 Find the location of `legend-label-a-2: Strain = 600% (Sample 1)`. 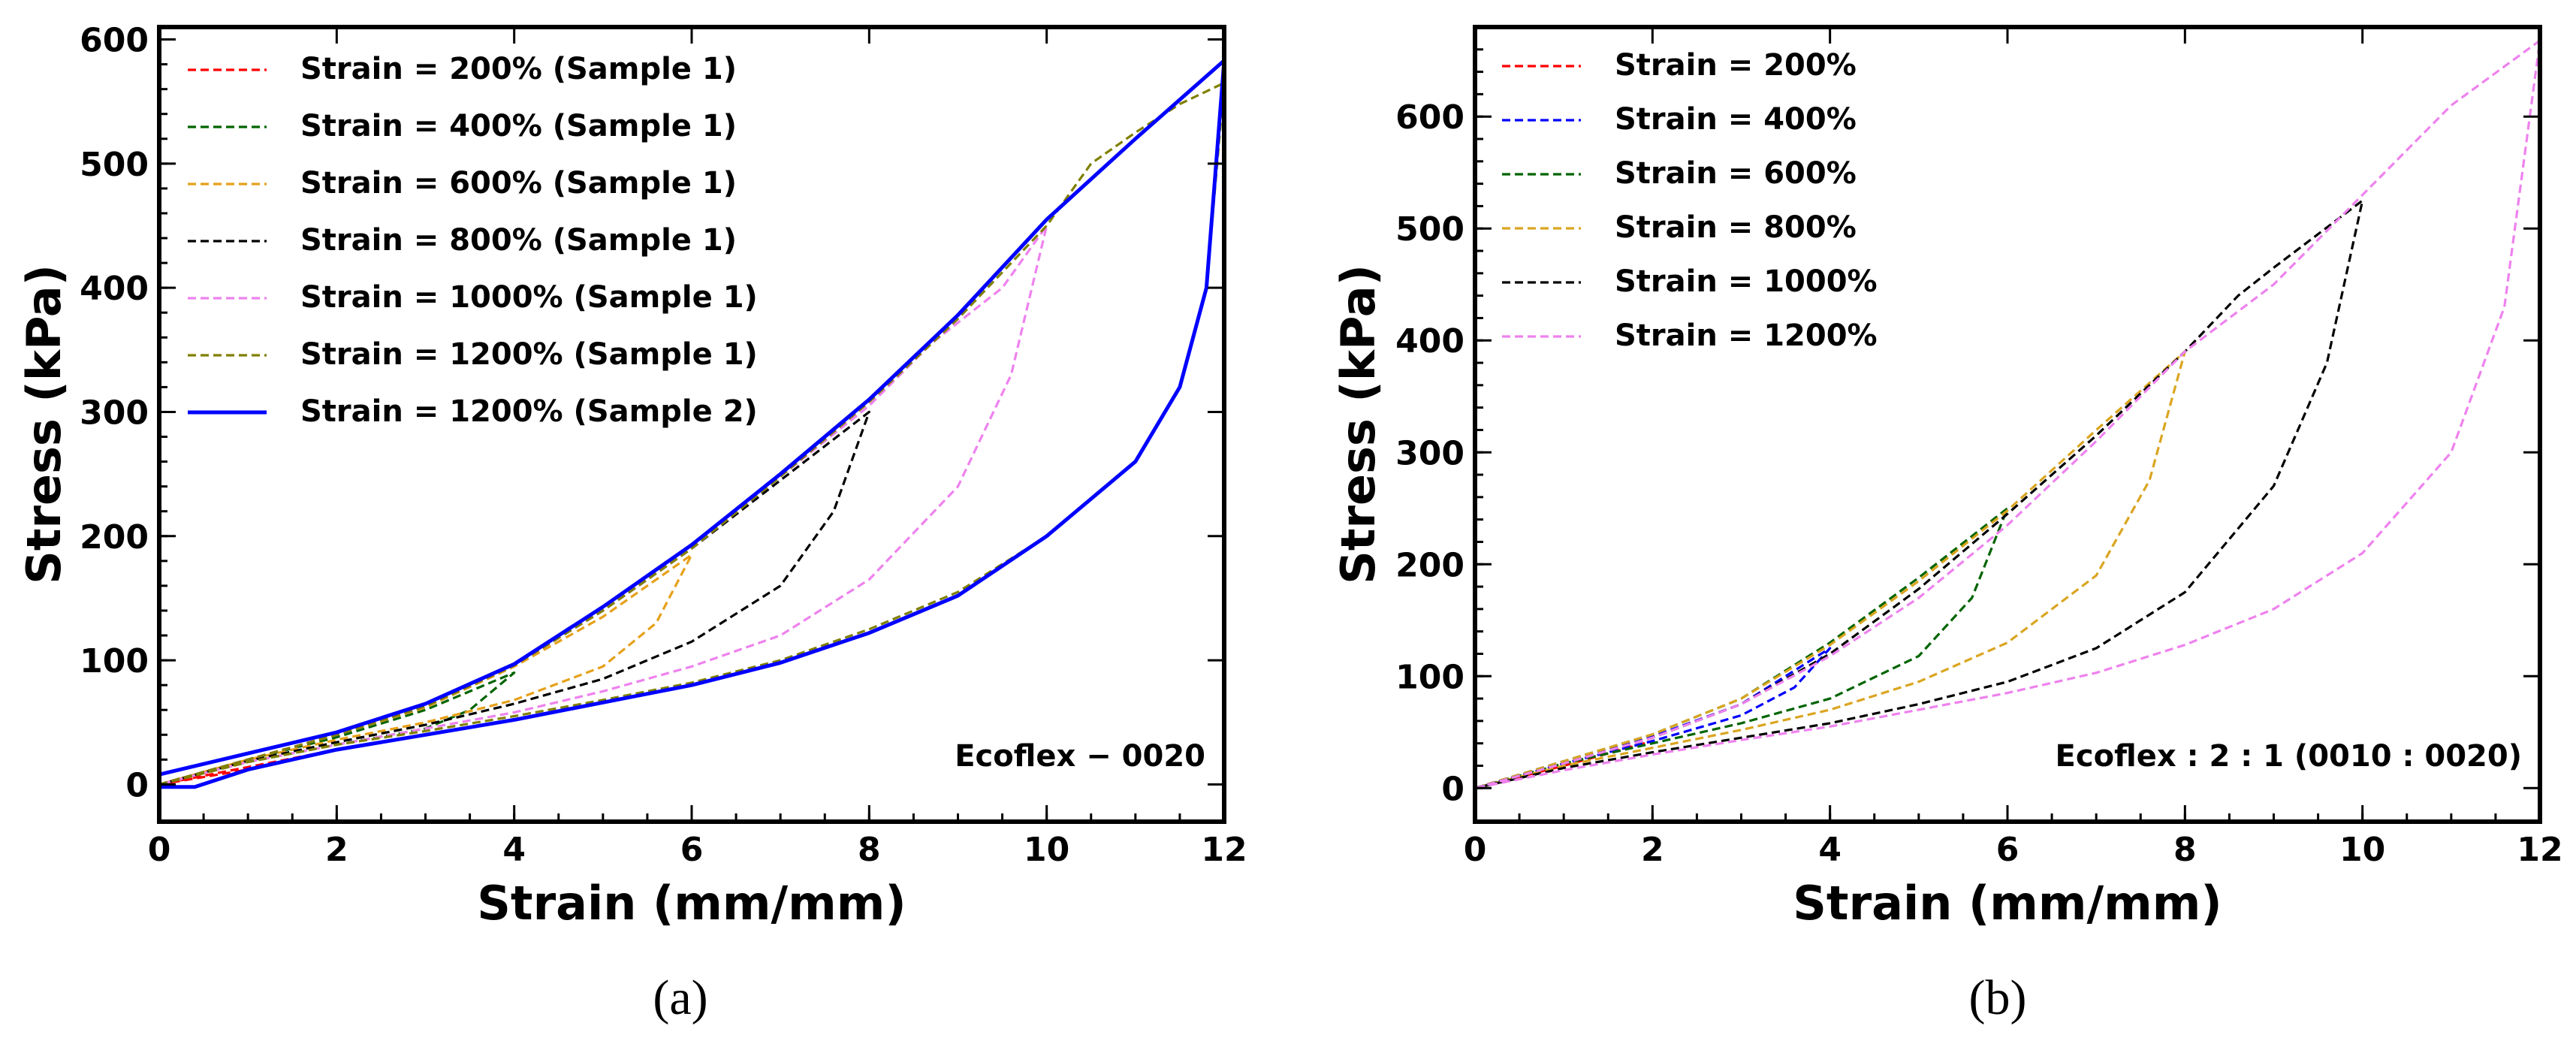

legend-label-a-2: Strain = 600% (Sample 1) is located at coordinates (518, 183).